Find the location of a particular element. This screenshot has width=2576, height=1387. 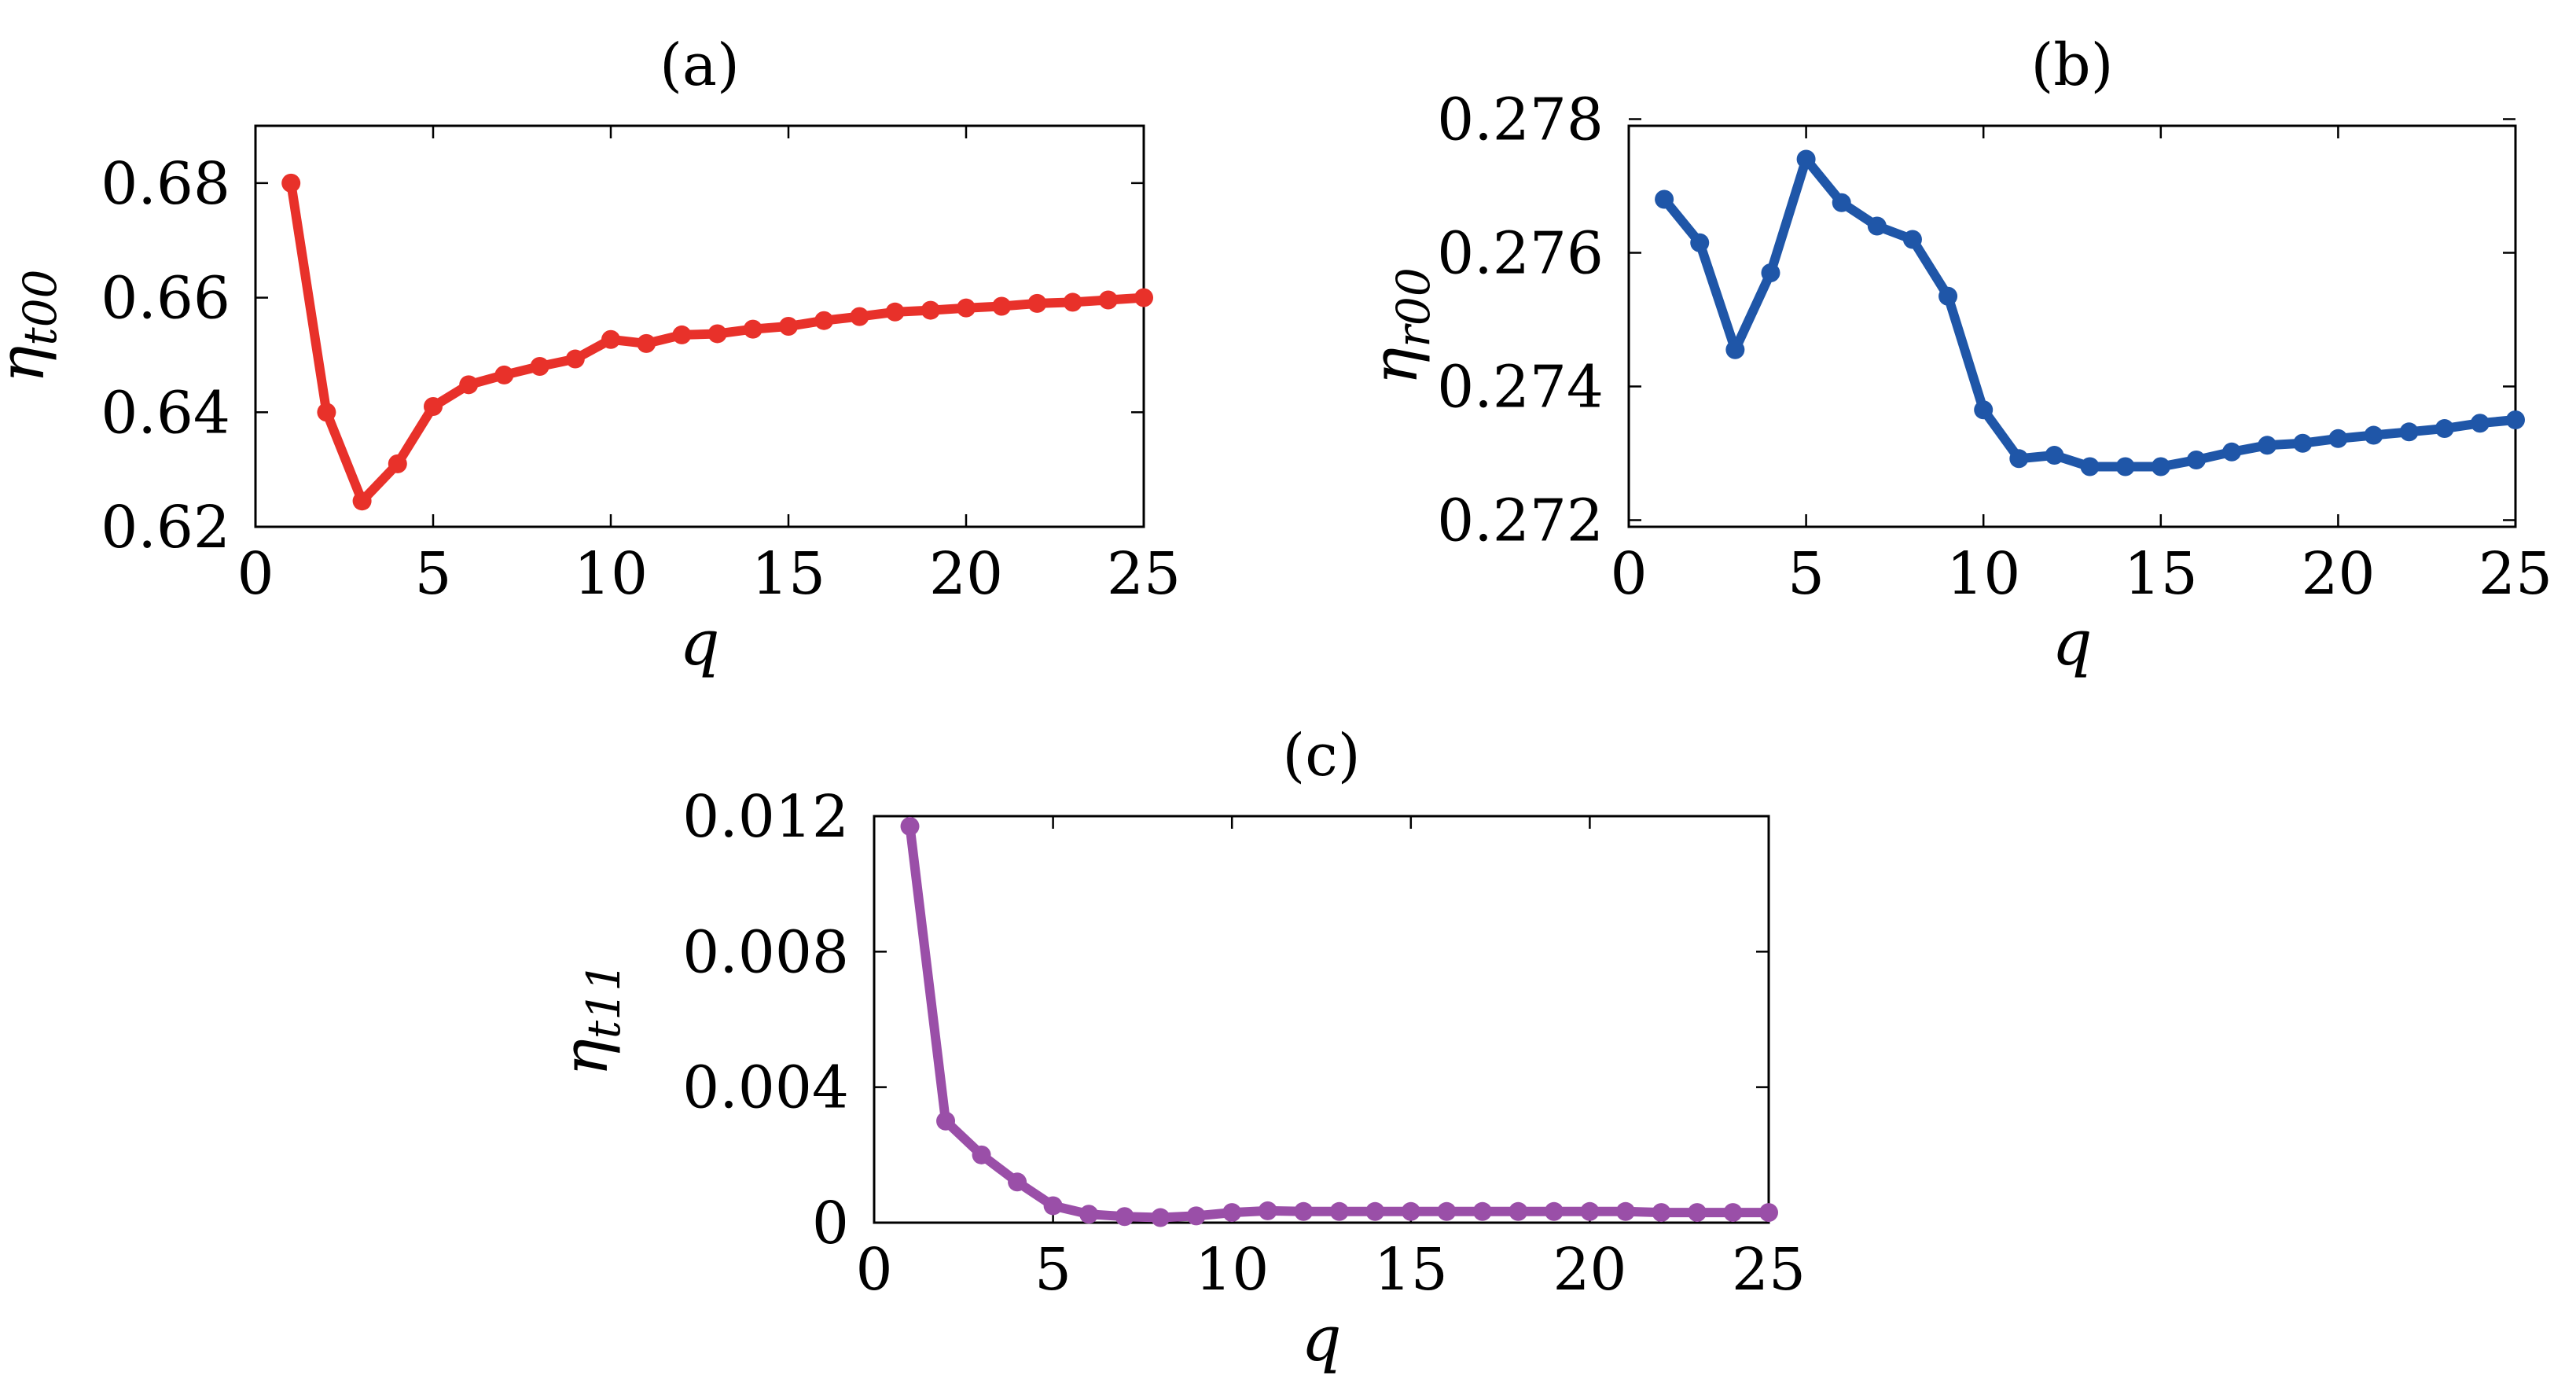

panel-title: (c) is located at coordinates (1321, 755).